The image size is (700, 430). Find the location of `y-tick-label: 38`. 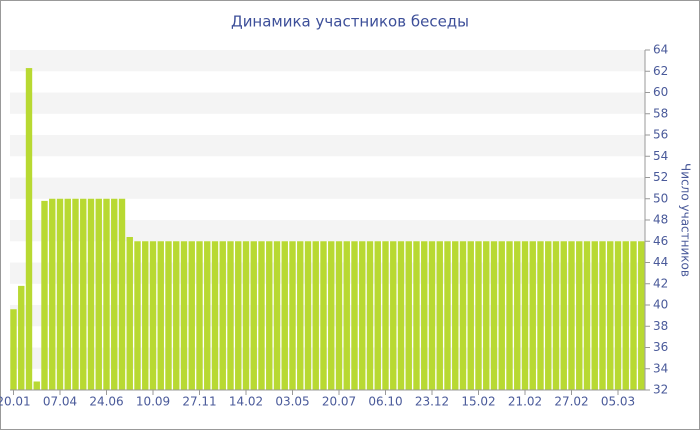

y-tick-label: 38 is located at coordinates (660, 326).